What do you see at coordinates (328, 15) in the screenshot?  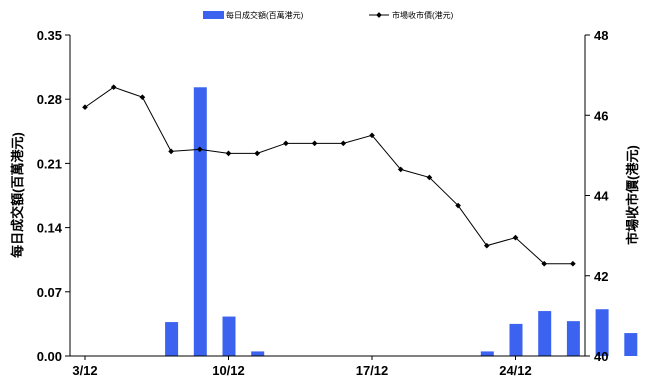 I see `legend: 每日成交額(百萬港元) 市場收市價(港元)` at bounding box center [328, 15].